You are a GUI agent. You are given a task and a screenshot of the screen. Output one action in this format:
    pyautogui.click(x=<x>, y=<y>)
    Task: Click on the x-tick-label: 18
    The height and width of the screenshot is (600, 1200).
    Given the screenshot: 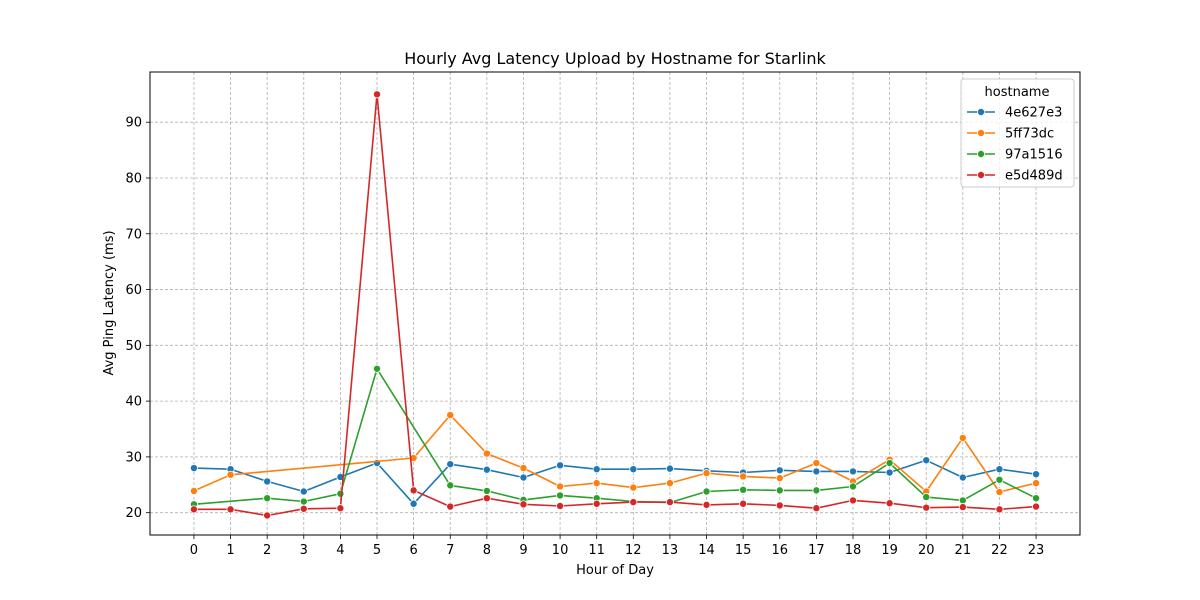 What is the action you would take?
    pyautogui.click(x=853, y=550)
    